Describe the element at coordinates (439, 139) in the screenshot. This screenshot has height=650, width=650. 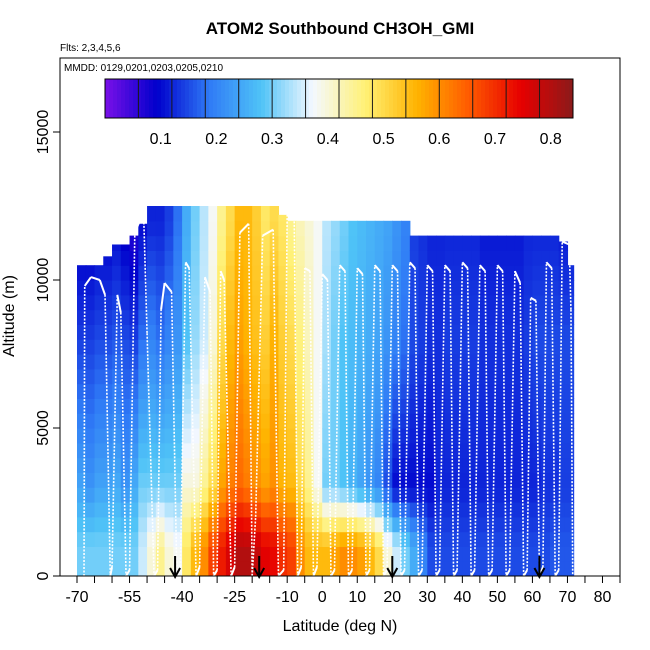
I see `colorbar-tick-label: 0.6` at that location.